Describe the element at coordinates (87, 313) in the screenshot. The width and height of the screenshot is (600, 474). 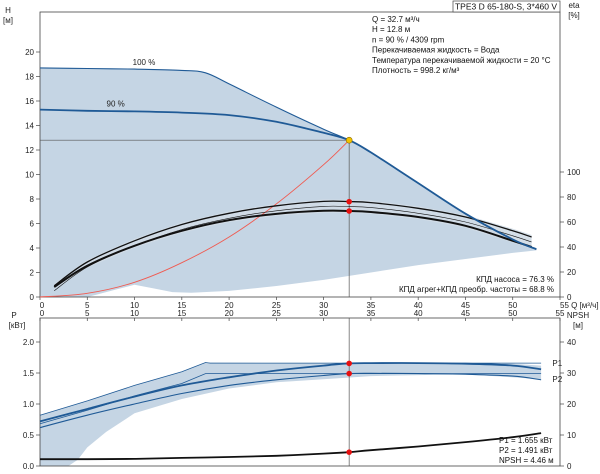
I see `q-axis-tick-label-top: 5` at that location.